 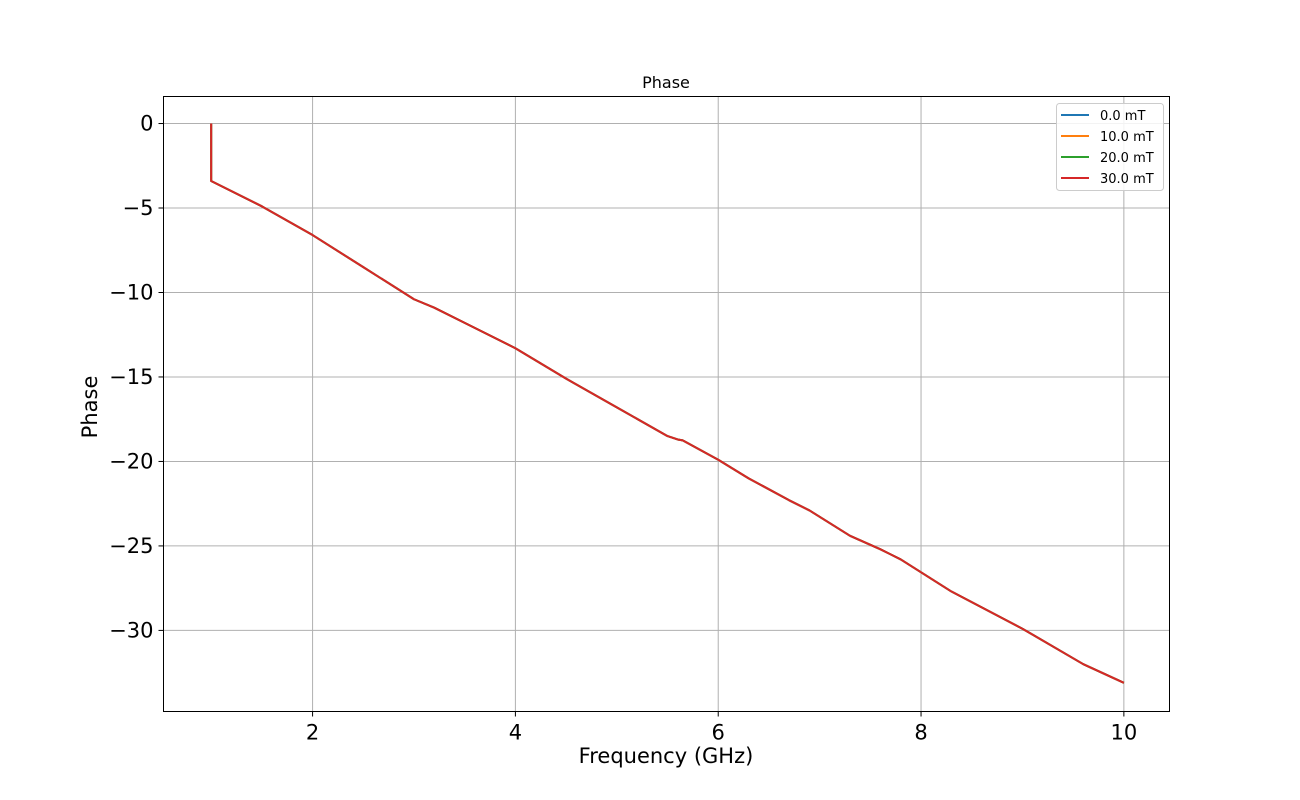 What do you see at coordinates (131, 630) in the screenshot?
I see `y-tick-label: −30` at bounding box center [131, 630].